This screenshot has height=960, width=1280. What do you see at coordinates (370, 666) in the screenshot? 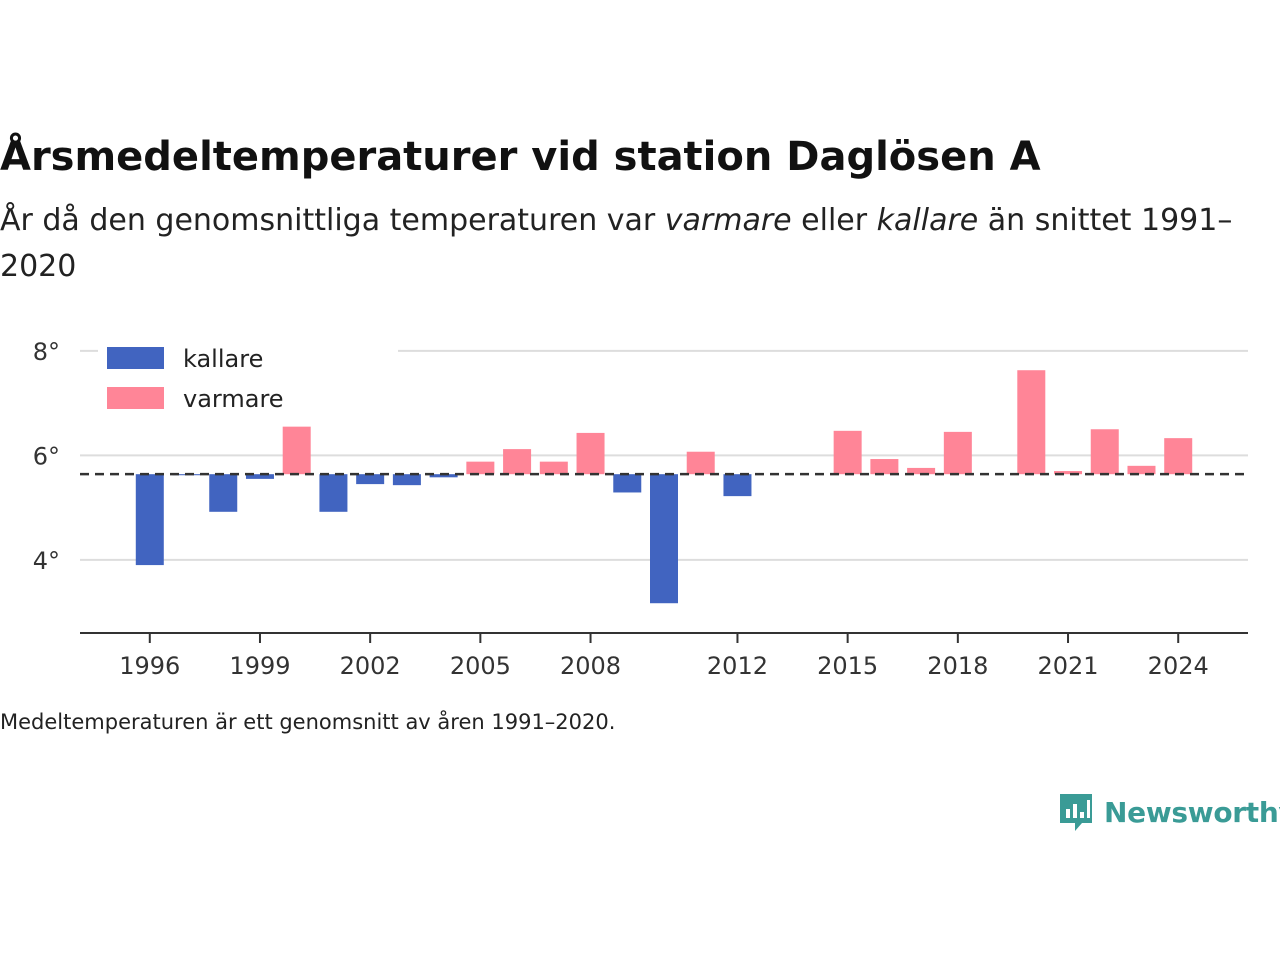
I see `x-tick-label: 2002` at bounding box center [370, 666].